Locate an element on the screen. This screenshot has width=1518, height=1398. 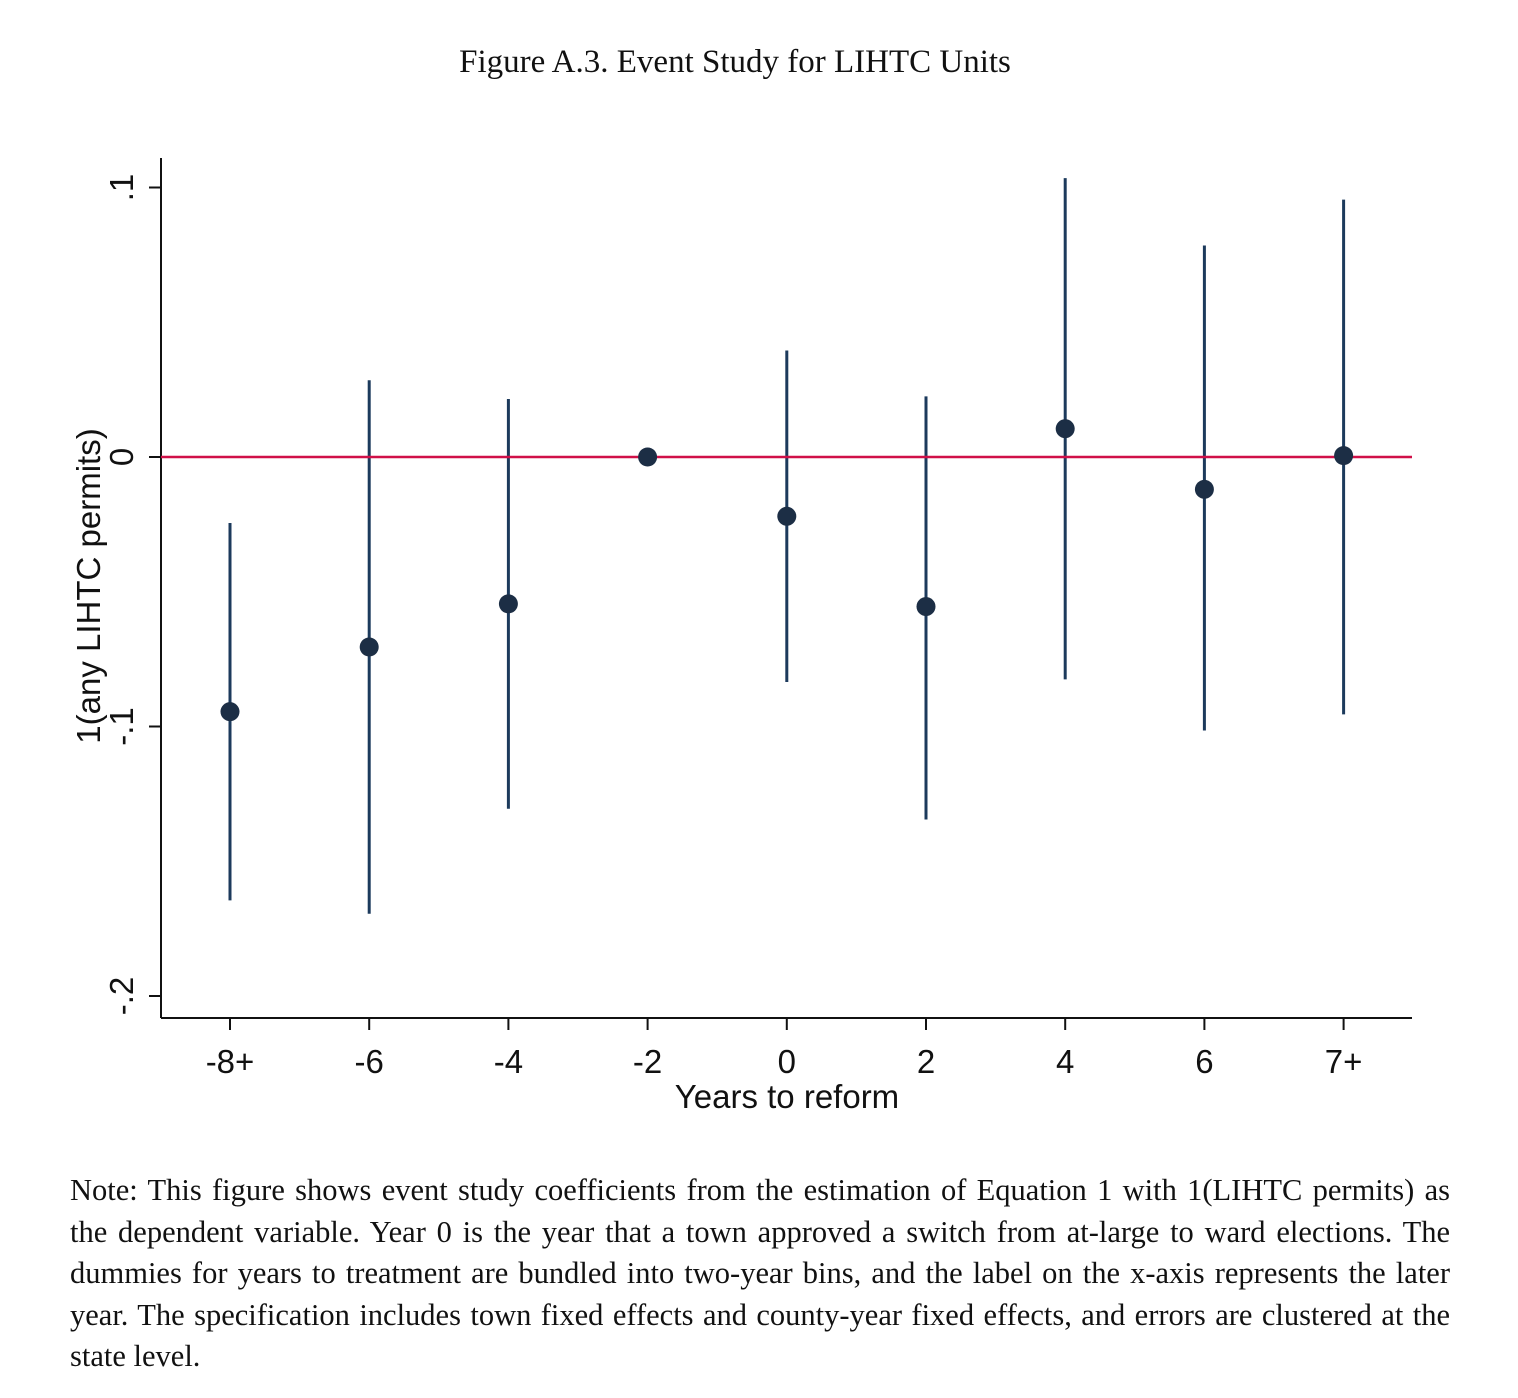
x-tick-label: 4 is located at coordinates (1065, 1061).